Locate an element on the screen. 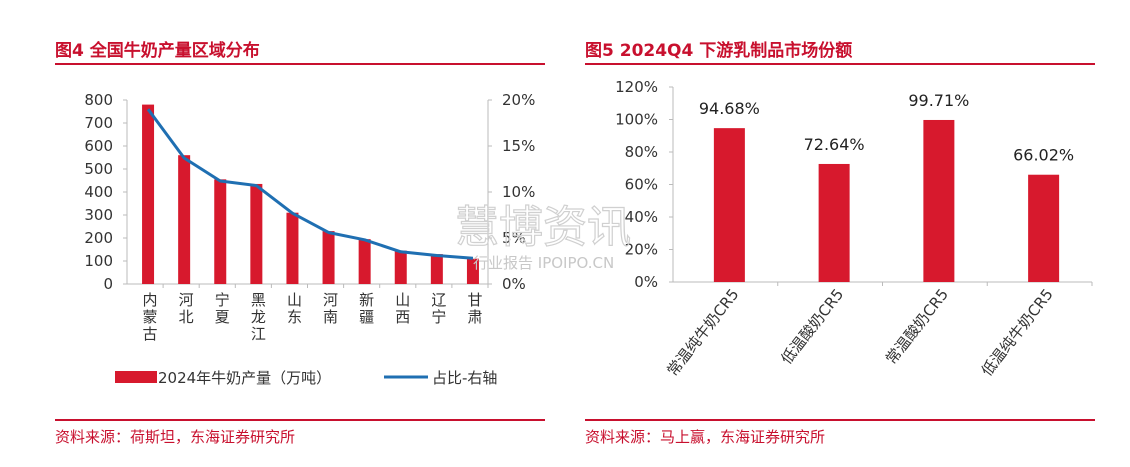 The width and height of the screenshot is (1130, 467). figure-4-title: 图4 全国牛奶产量区域分布 is located at coordinates (157, 51).